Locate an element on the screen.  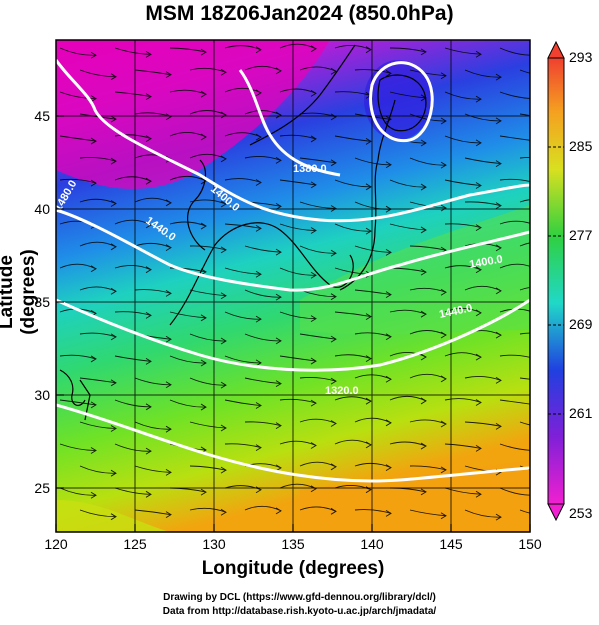
colorbar-label-261: 261 is located at coordinates (581, 413).